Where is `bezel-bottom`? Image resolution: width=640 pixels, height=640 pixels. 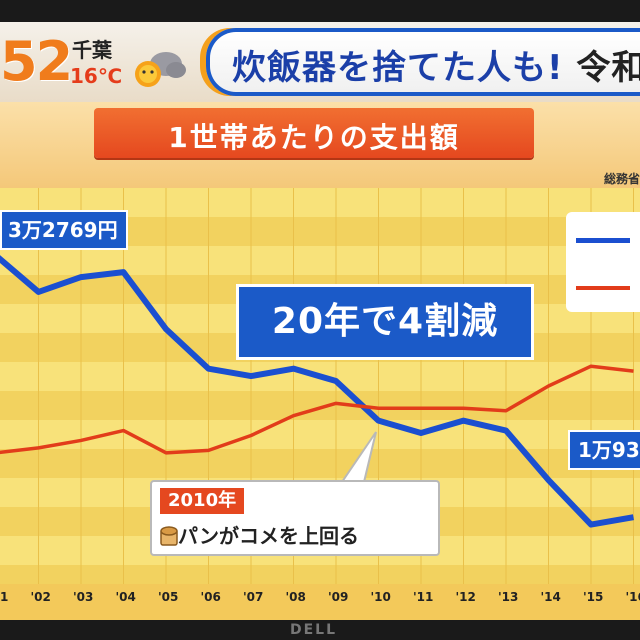
bezel-bottom is located at coordinates (320, 630).